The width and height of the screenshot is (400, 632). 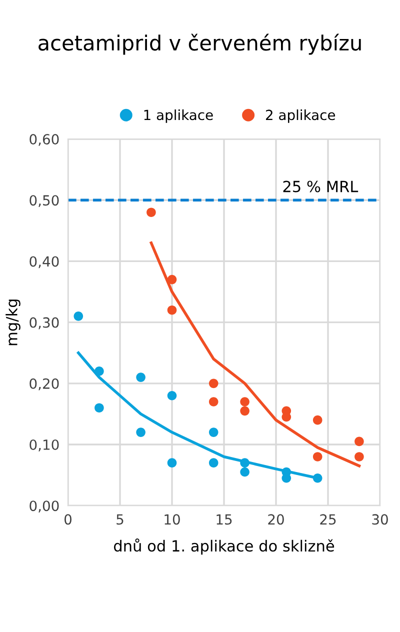 I want to click on y-axis-title: mg/kg, so click(x=13, y=323).